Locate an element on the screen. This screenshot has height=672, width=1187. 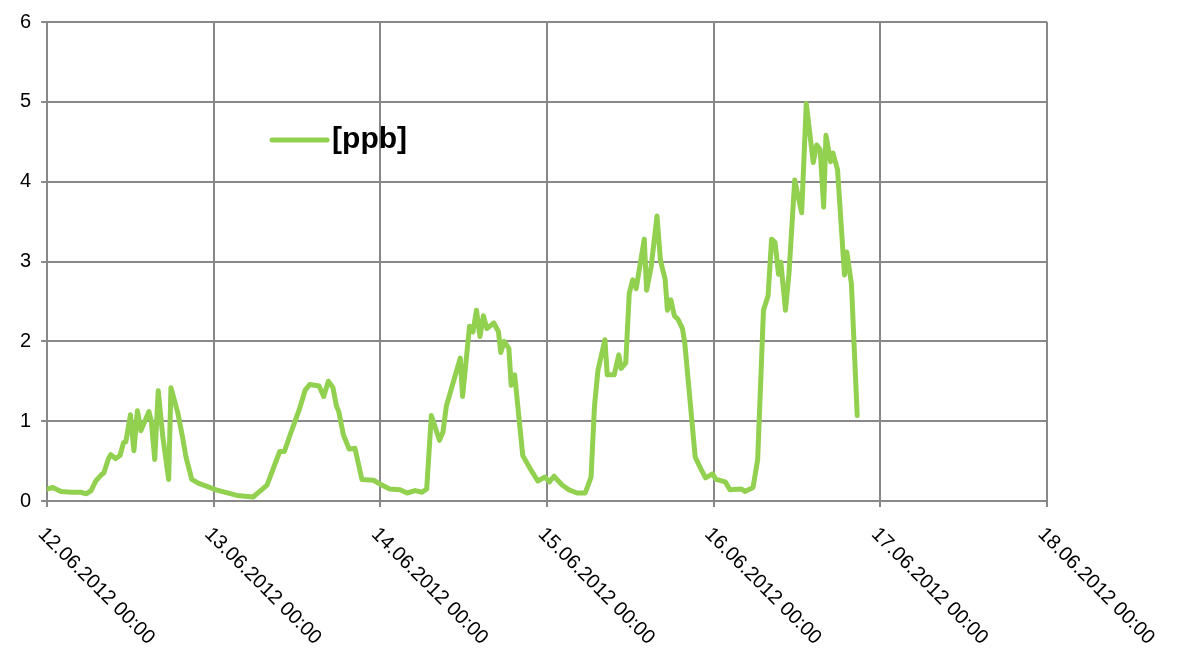
legend-label: [ppb] is located at coordinates (370, 138).